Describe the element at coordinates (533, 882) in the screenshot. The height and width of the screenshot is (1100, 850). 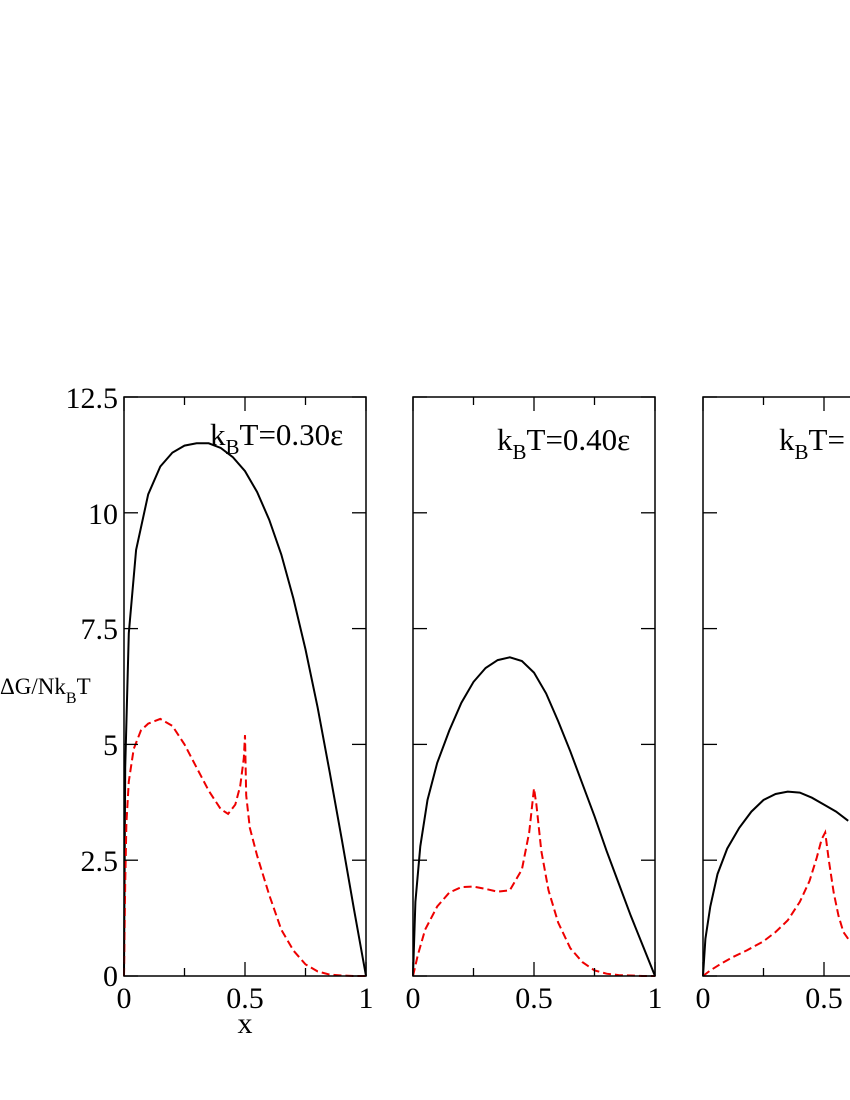
I see `panel-2-dashed-curve` at that location.